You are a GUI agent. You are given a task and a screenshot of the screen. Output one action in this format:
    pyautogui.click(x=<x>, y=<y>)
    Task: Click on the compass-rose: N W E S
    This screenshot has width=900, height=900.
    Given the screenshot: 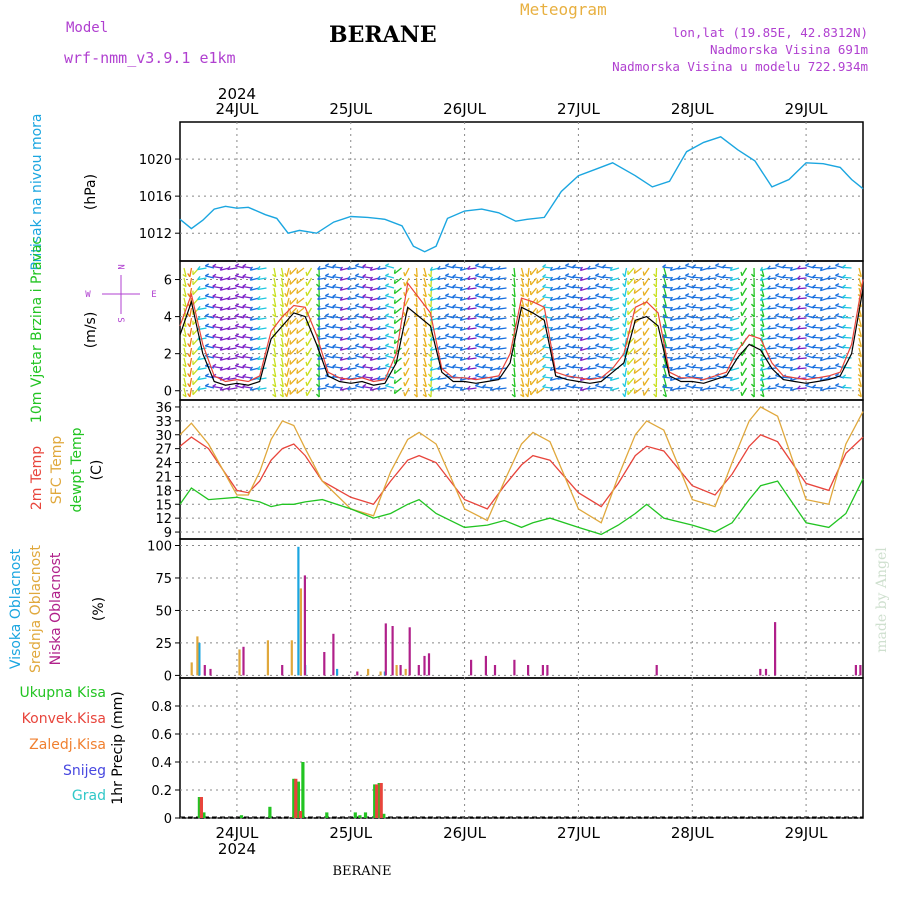 What is the action you would take?
    pyautogui.click(x=120, y=293)
    